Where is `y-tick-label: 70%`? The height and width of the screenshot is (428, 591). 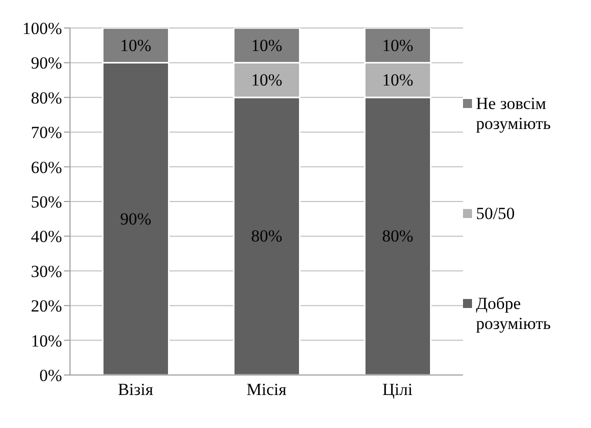
y-tick-label: 70% is located at coordinates (46, 132).